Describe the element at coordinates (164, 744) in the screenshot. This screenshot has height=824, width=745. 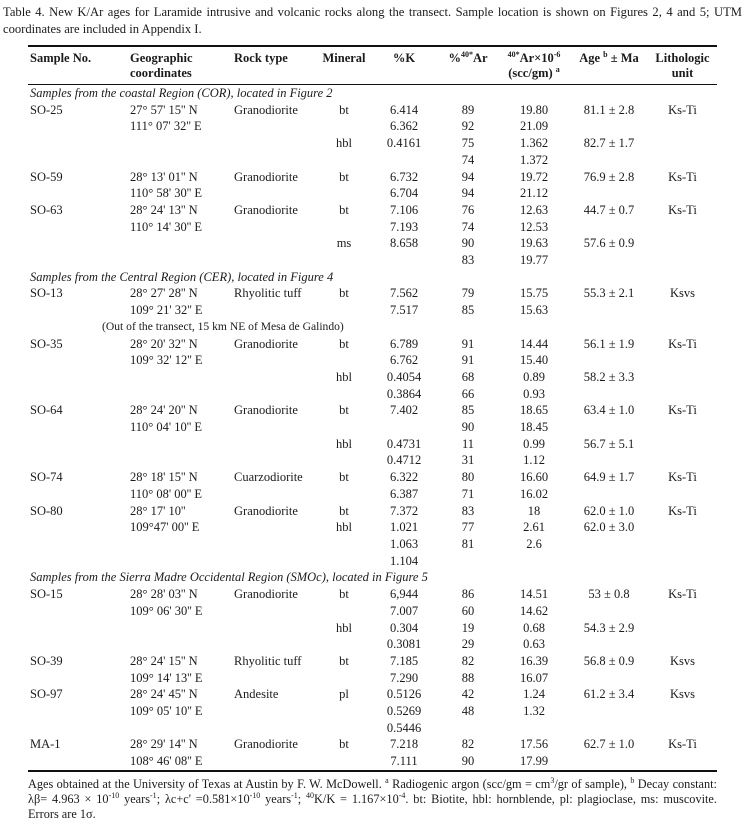
I see `cell-geographic-coordinates: 28° 29' 14'' N` at that location.